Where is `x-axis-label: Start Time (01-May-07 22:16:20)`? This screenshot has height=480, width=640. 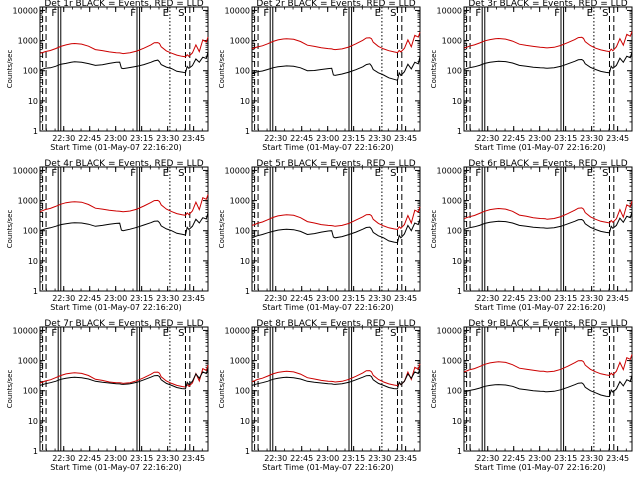
x-axis-label: Start Time (01-May-07 22:16:20) is located at coordinates (539, 147).